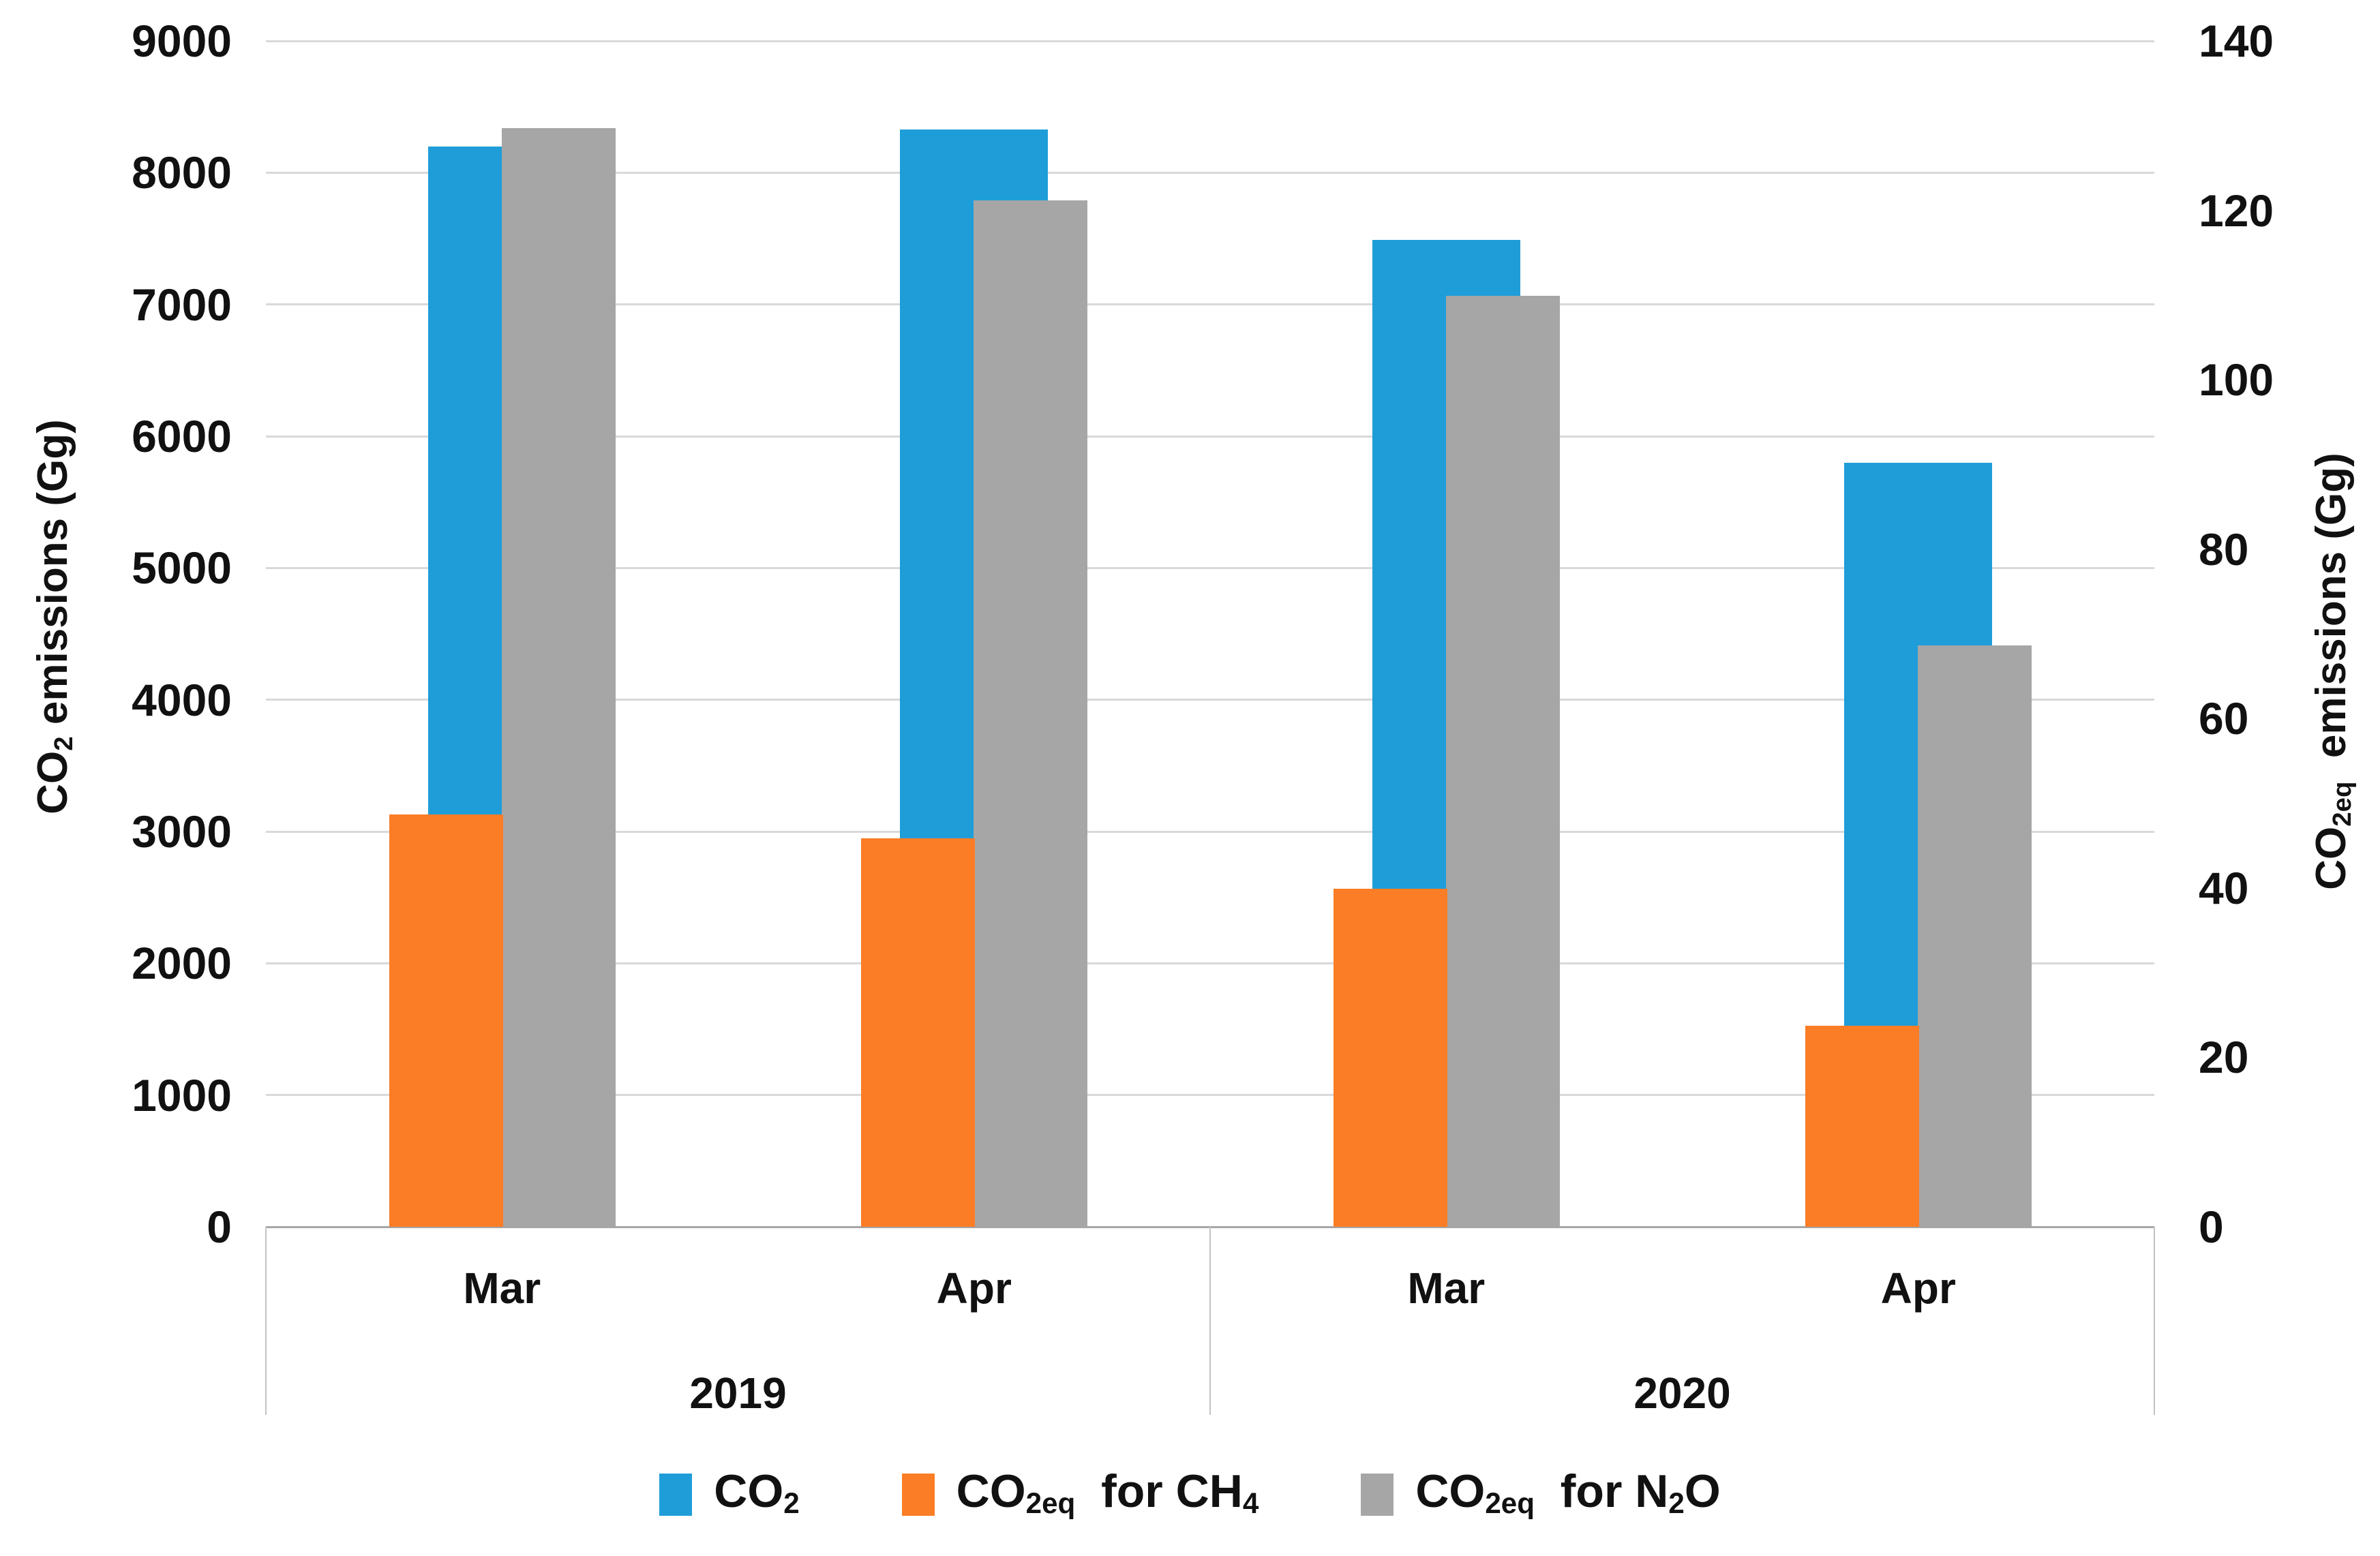  Describe the element at coordinates (918, 1032) in the screenshot. I see `bar-co2eq-for-ch4-apr-2019` at that location.